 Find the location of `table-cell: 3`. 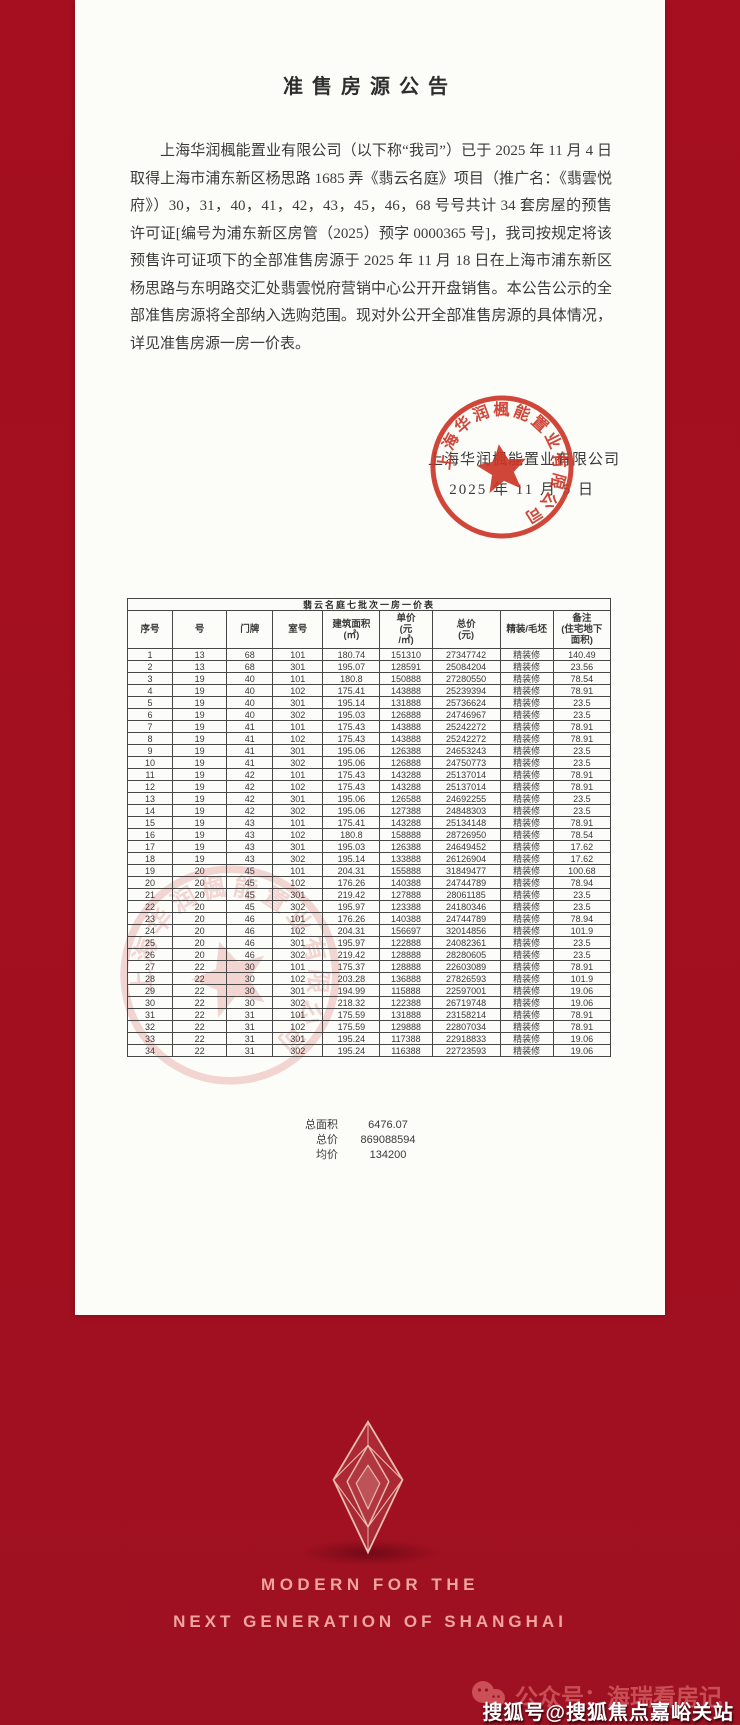

table-cell: 3 is located at coordinates (150, 678).